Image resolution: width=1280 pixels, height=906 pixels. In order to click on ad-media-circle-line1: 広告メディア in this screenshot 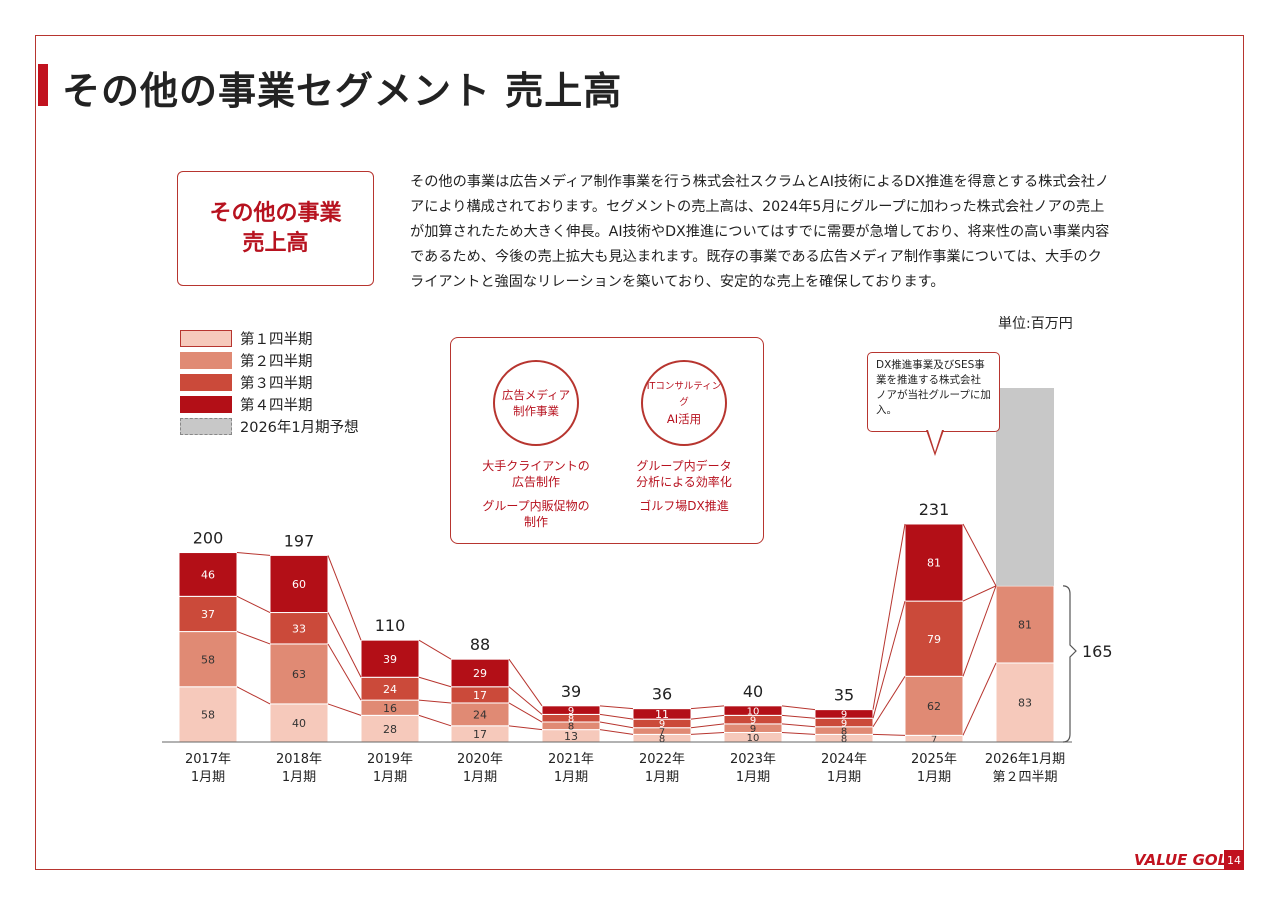, I will do `click(536, 395)`.